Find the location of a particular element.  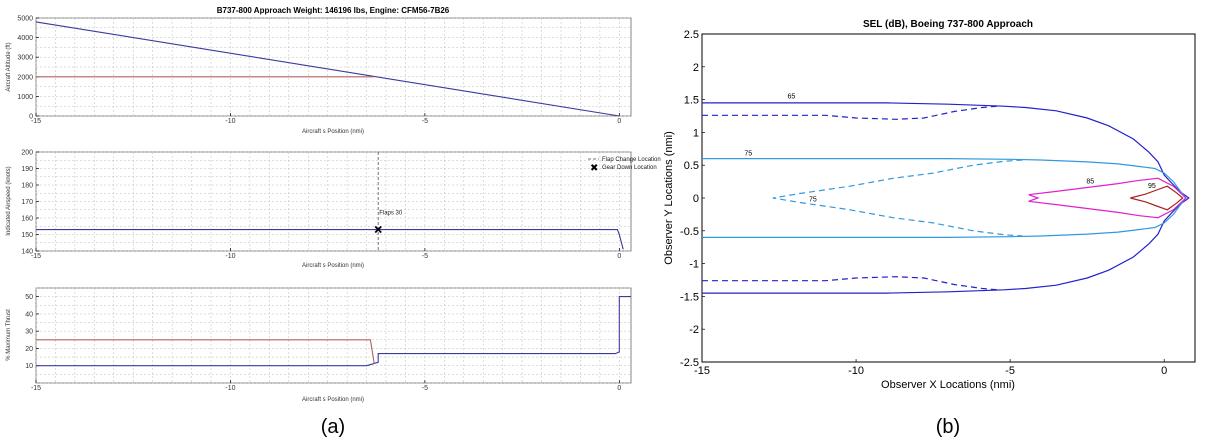

y-tick-label: 2000 is located at coordinates (25, 77).